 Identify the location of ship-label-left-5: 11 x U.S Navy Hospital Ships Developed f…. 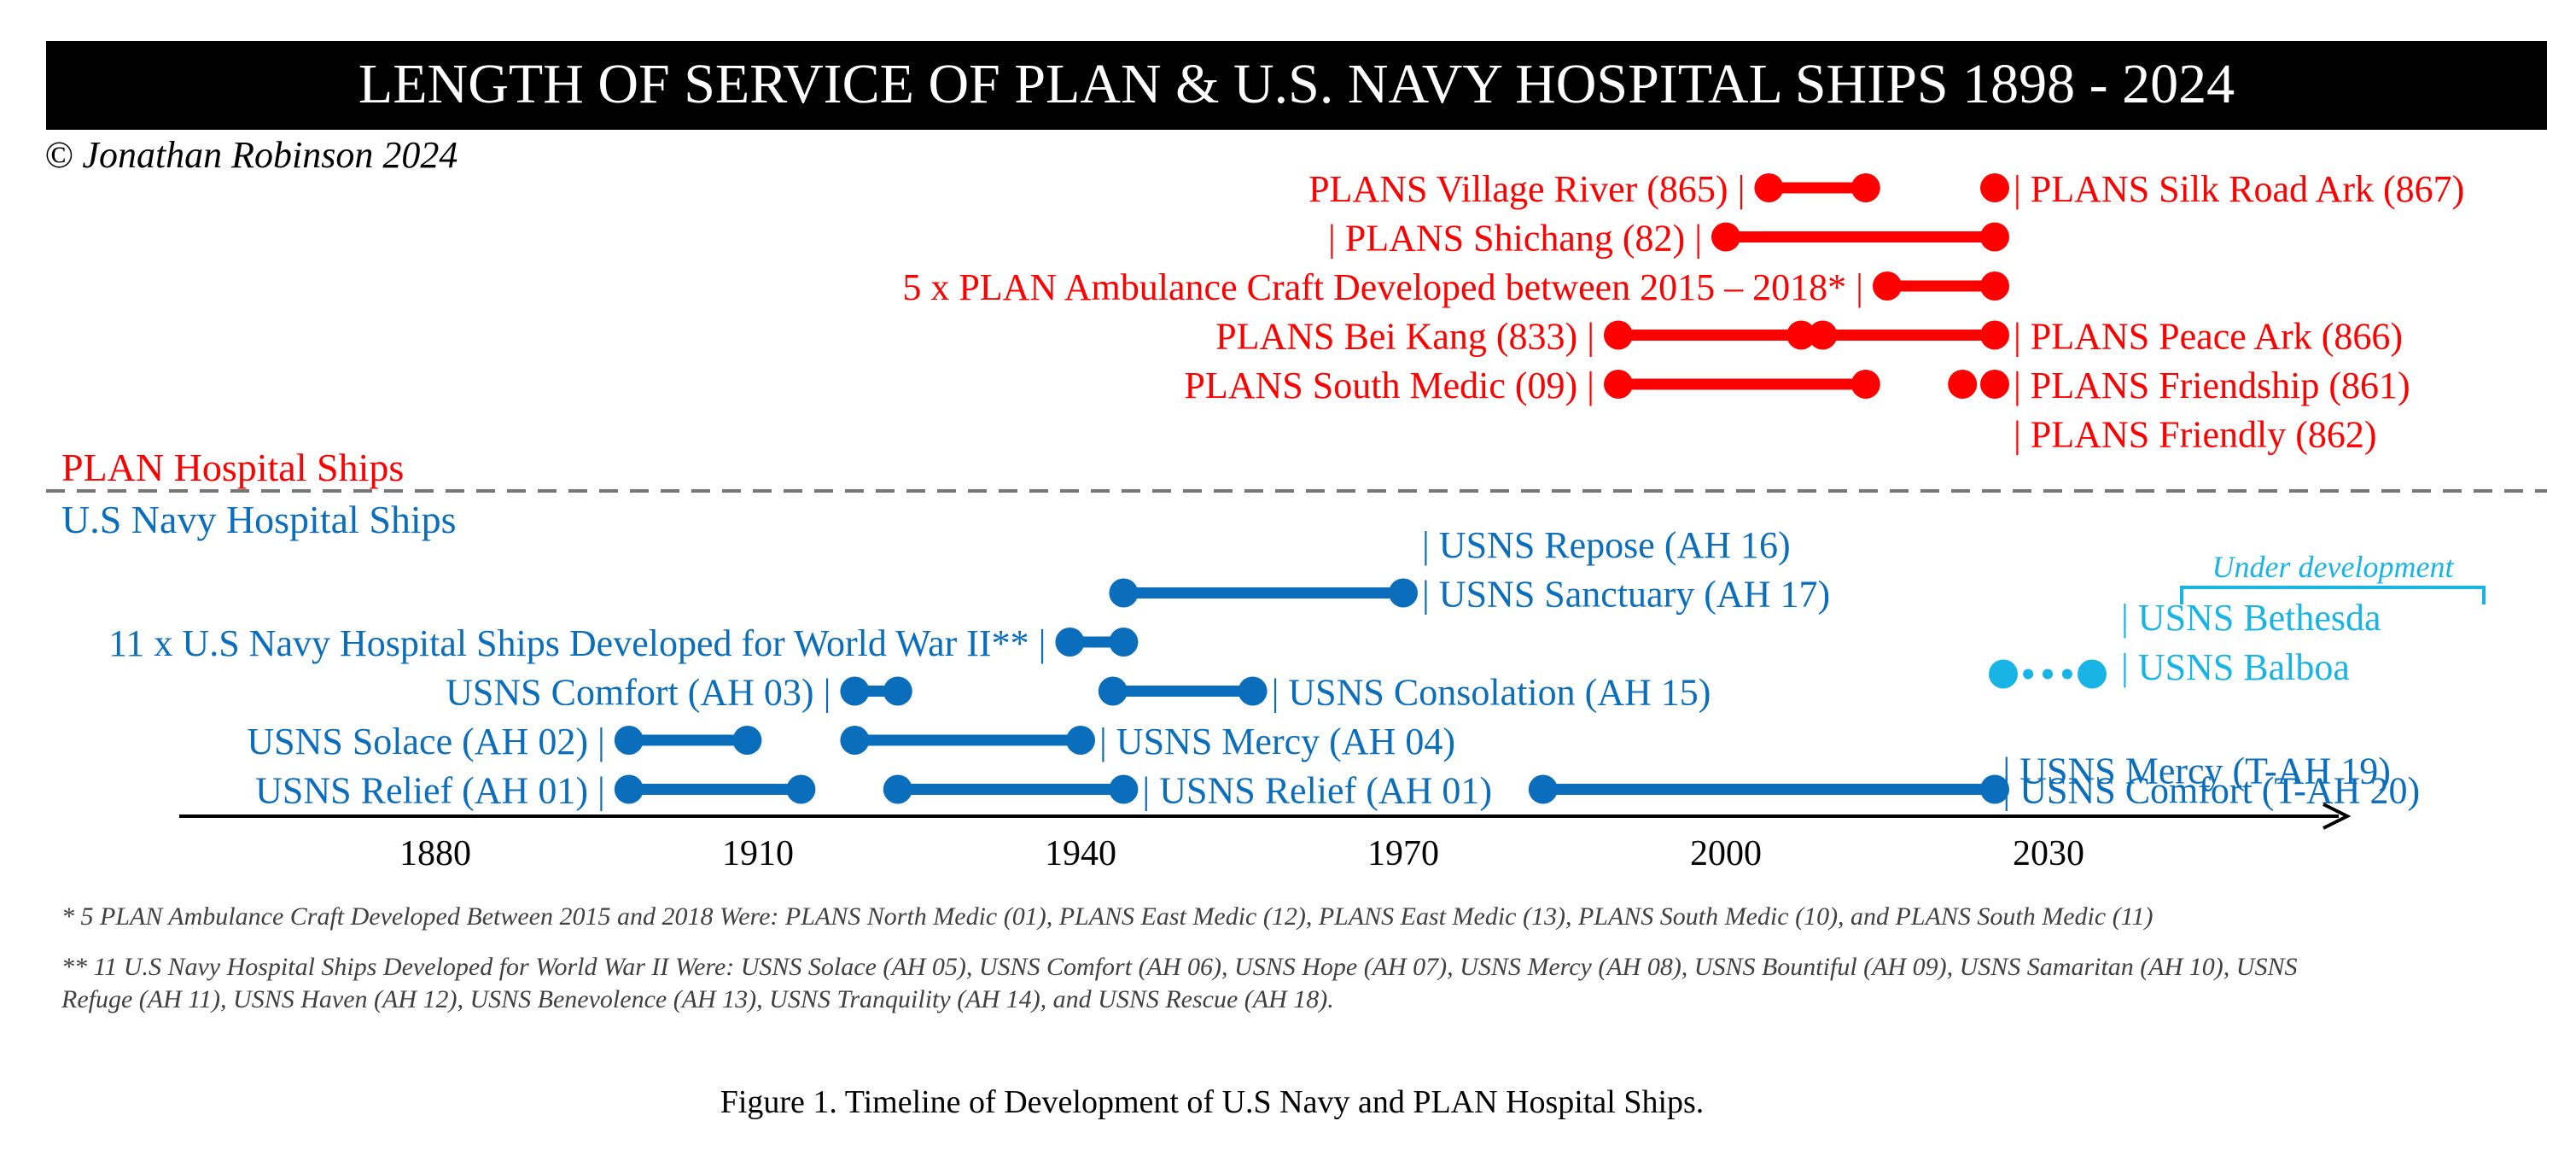
(577, 643).